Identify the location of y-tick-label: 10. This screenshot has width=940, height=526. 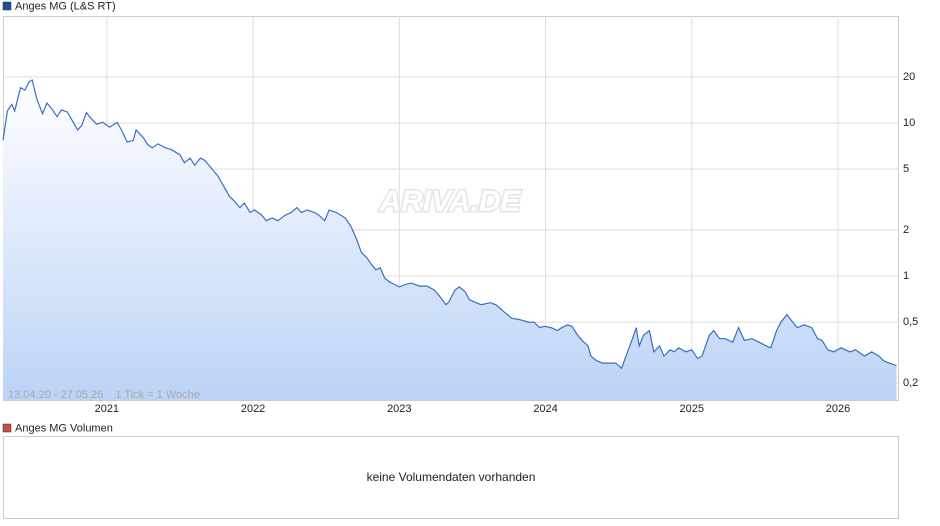
(909, 123).